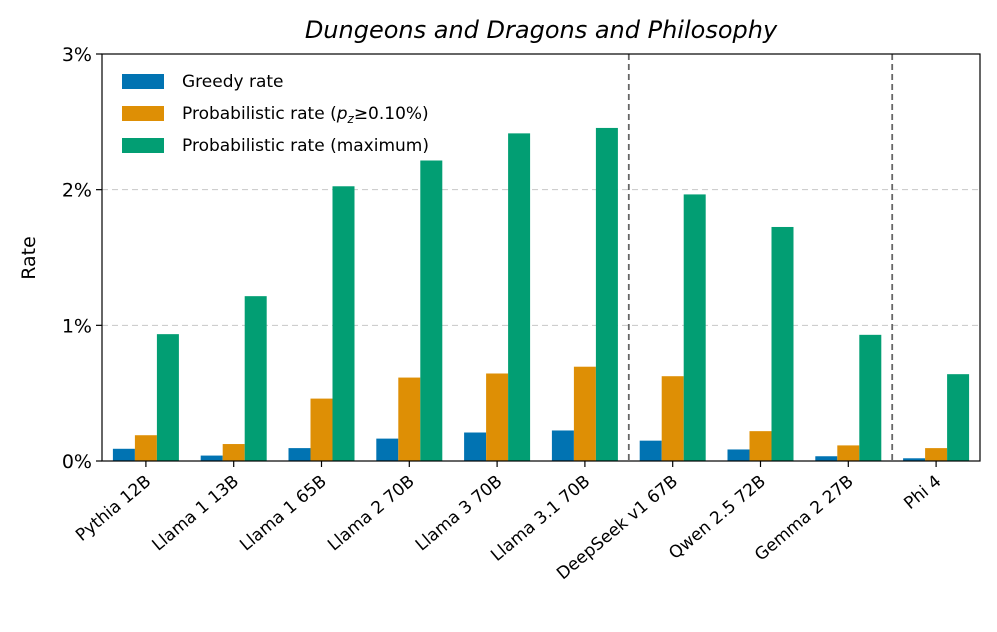  I want to click on x-tick-label: Llama 3 70B, so click(459, 514).